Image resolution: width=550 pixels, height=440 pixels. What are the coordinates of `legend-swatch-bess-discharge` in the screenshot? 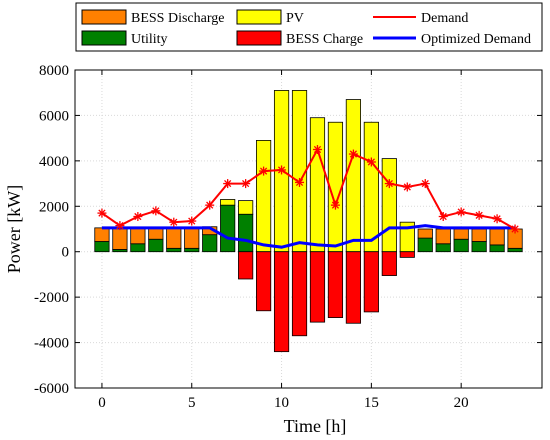 It's located at (104, 17).